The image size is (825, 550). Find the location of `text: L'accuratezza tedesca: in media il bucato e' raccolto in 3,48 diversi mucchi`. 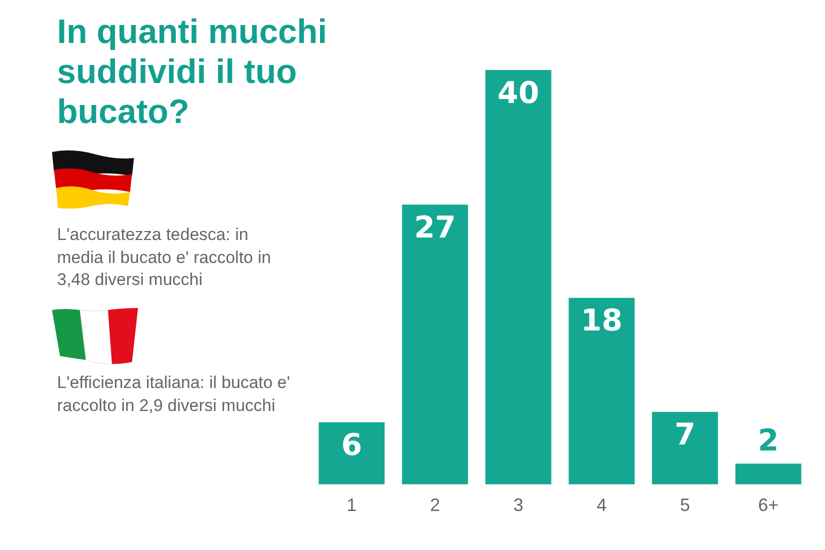

text: L'accuratezza tedesca: in media il bucato e' raccolto in 3,48 diversi mucchi is located at coordinates (164, 258).